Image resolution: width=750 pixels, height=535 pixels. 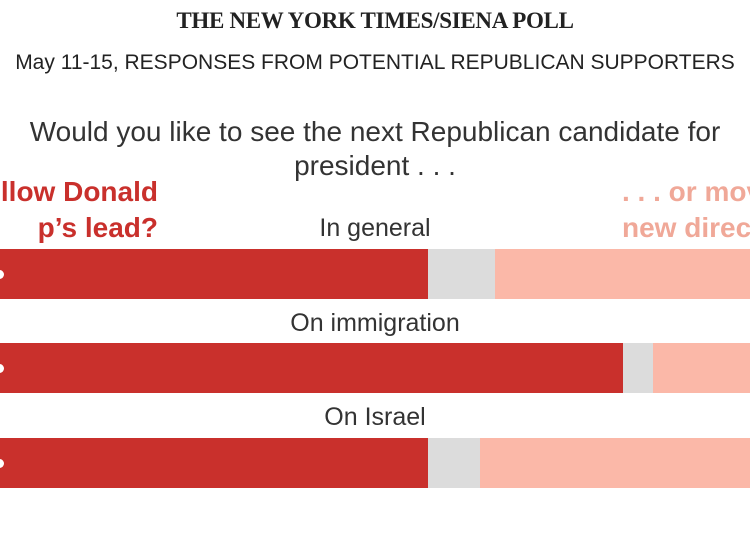 What do you see at coordinates (375, 323) in the screenshot?
I see `row-label-on-immigration: On immigration` at bounding box center [375, 323].